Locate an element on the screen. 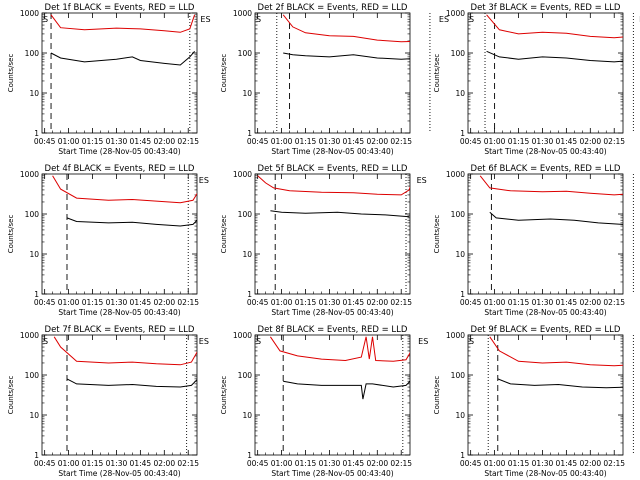 Image resolution: width=640 pixels, height=480 pixels. panel-title: Det 1f BLACK = Events, RED = LLD is located at coordinates (120, 8).